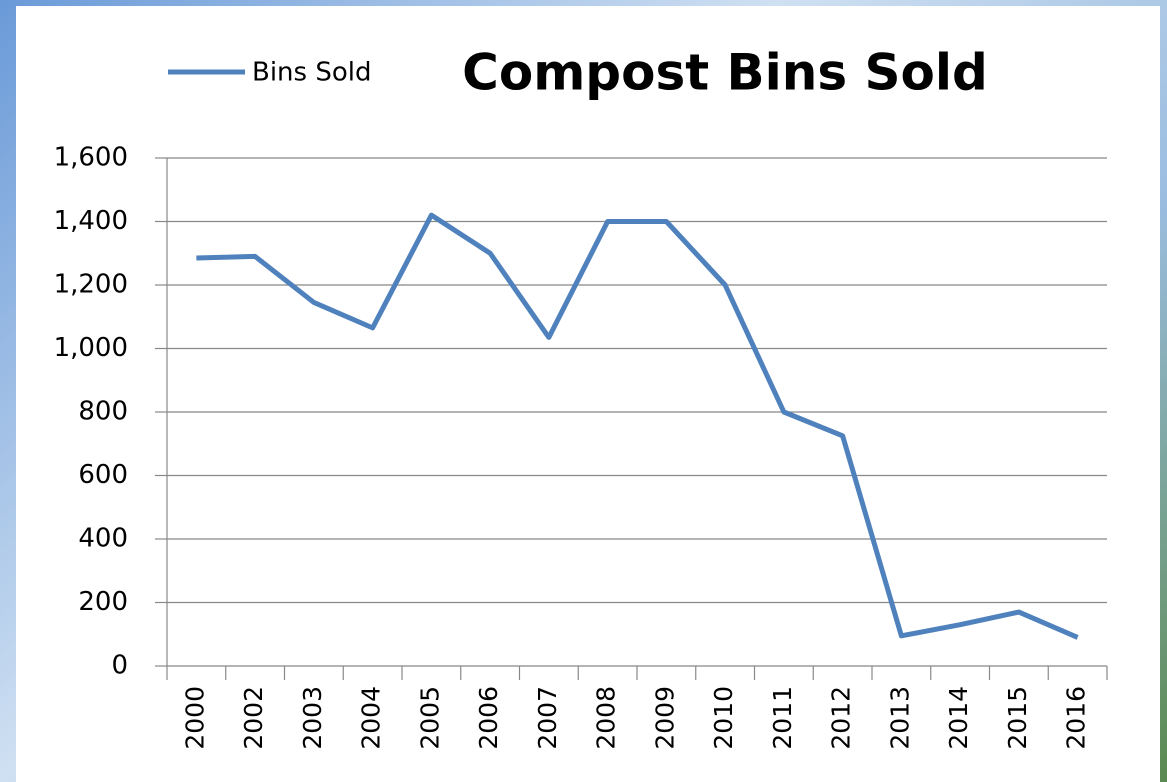 The width and height of the screenshot is (1167, 782). What do you see at coordinates (119, 666) in the screenshot?
I see `y-tick-label: 0` at bounding box center [119, 666].